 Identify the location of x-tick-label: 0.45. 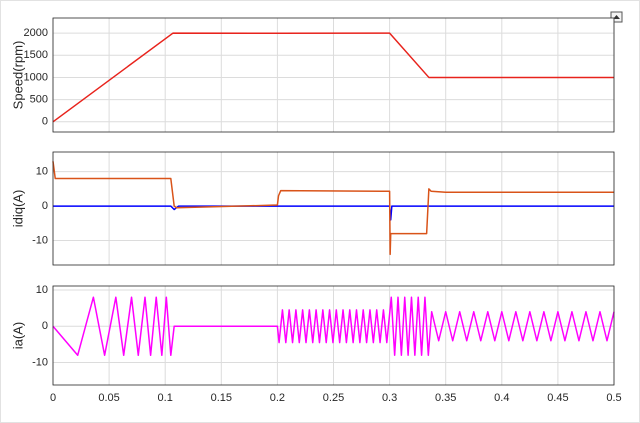
(557, 398).